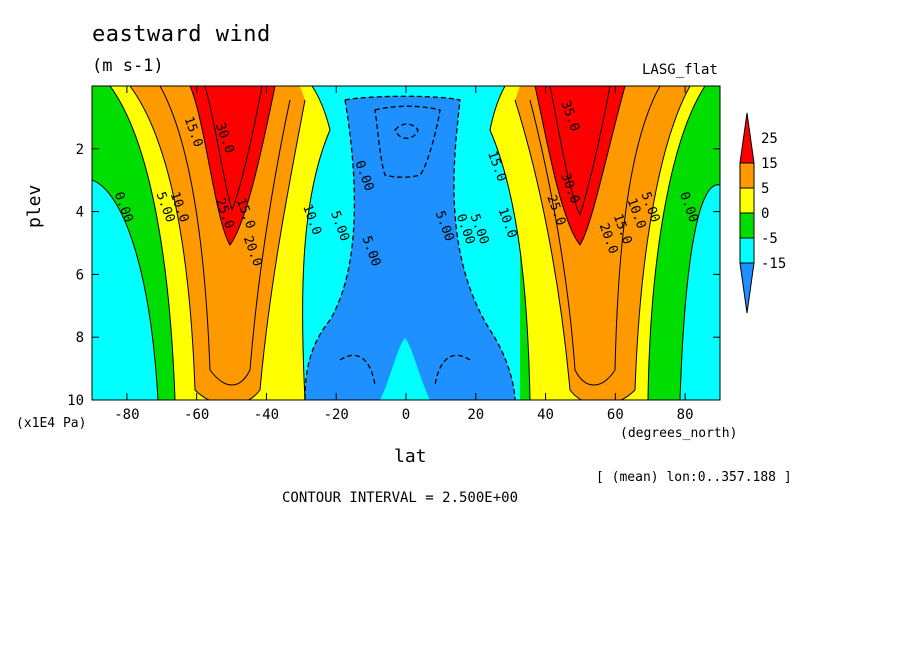 Image resolution: width=904 pixels, height=654 pixels. Describe the element at coordinates (679, 433) in the screenshot. I see `x-axis-units: (degrees_north)` at that location.